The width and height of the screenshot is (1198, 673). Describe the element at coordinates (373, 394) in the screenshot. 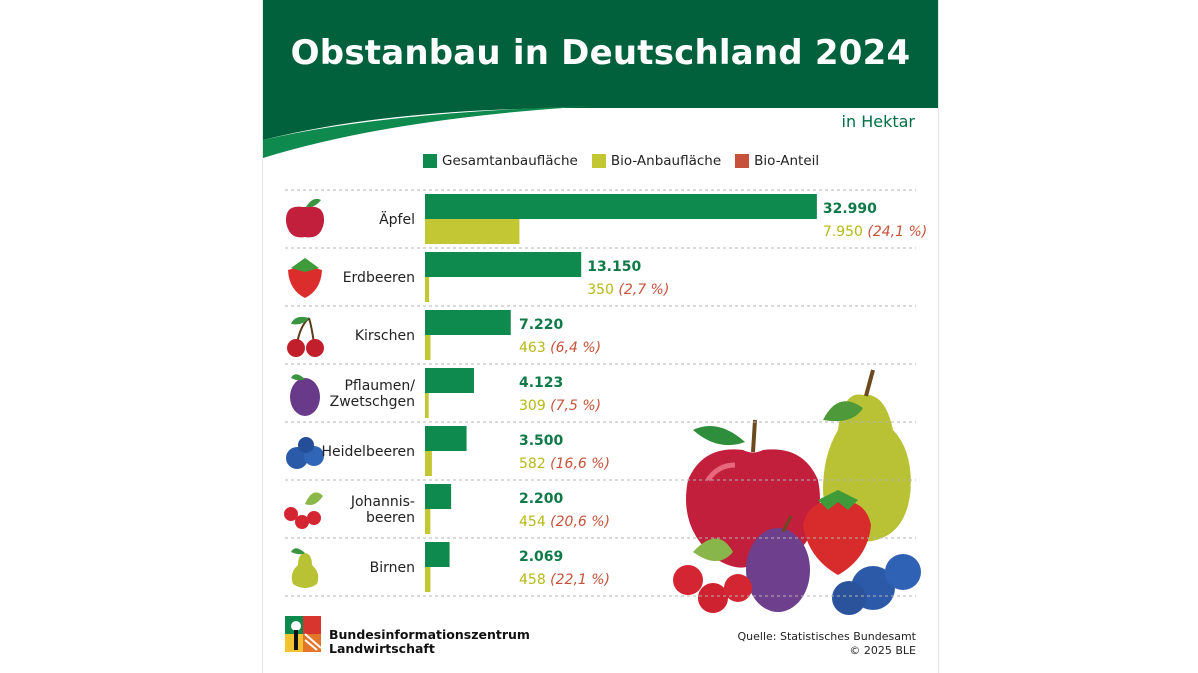

I see `category-label: Pflaumen/Zwetschgen` at that location.